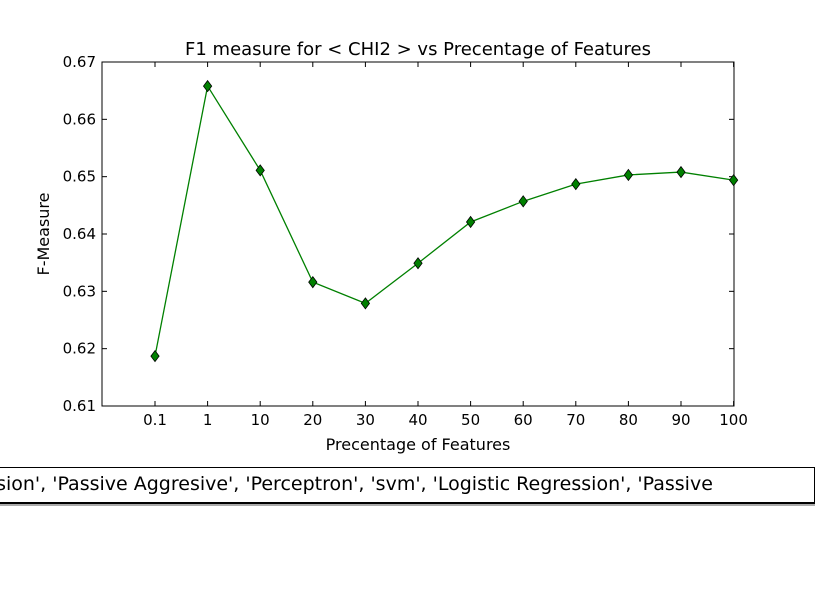  What do you see at coordinates (312, 420) in the screenshot?
I see `x-tick-label: 20` at bounding box center [312, 420].